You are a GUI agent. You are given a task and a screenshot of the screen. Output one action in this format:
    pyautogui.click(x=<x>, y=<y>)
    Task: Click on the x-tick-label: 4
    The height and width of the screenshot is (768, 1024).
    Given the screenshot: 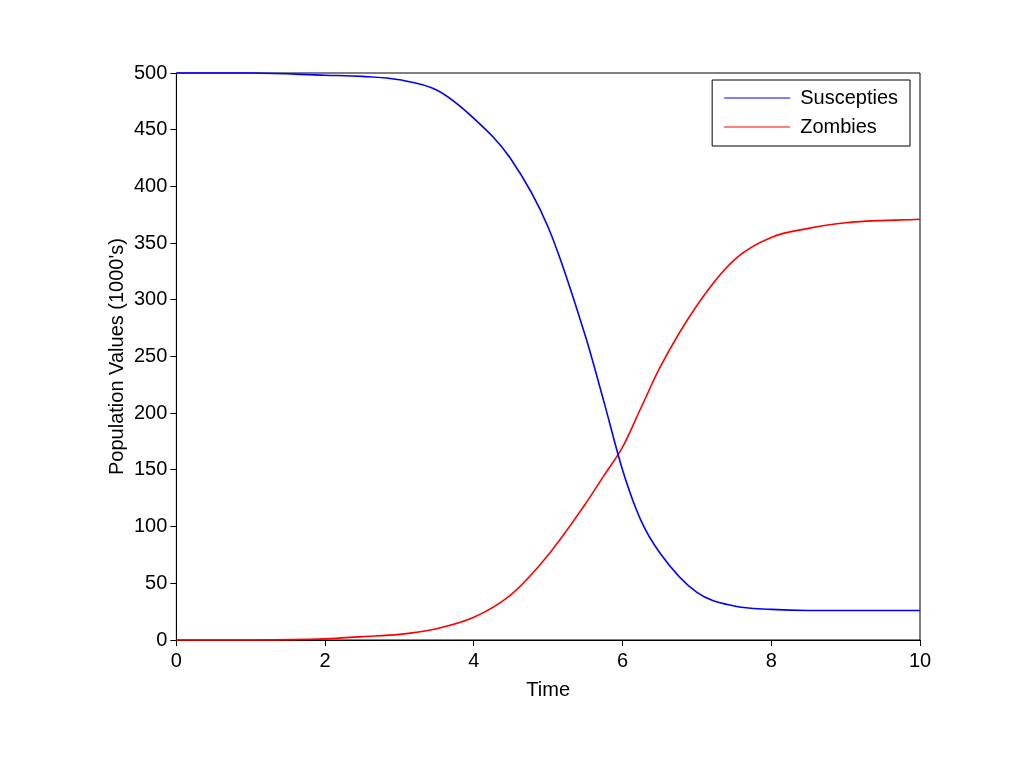 What is the action you would take?
    pyautogui.click(x=474, y=659)
    